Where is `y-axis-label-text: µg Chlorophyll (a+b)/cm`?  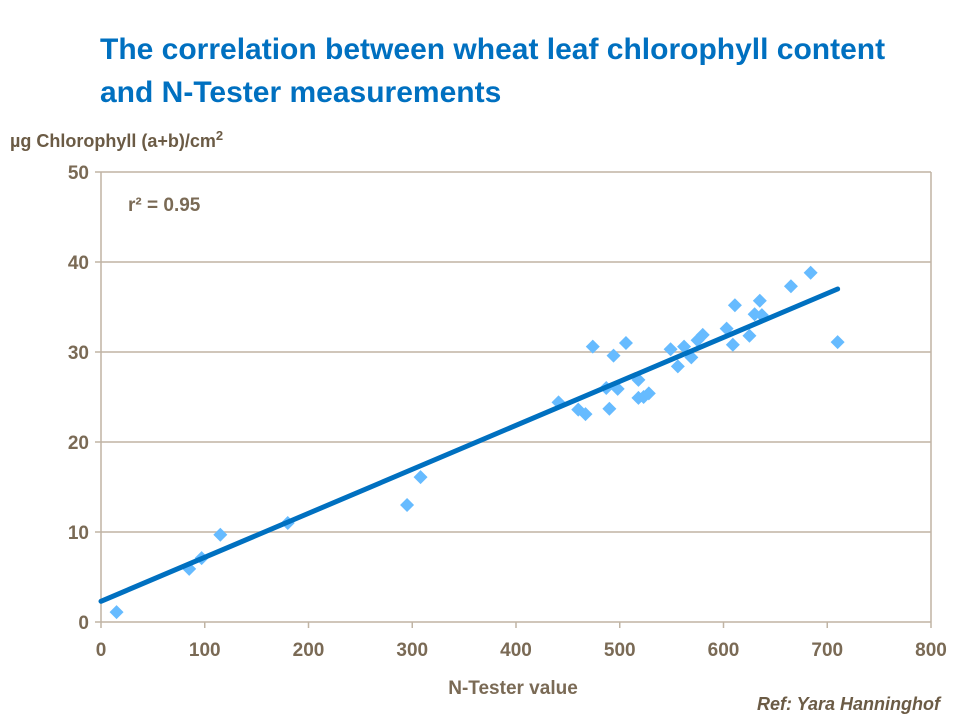
y-axis-label-text: µg Chlorophyll (a+b)/cm is located at coordinates (113, 141).